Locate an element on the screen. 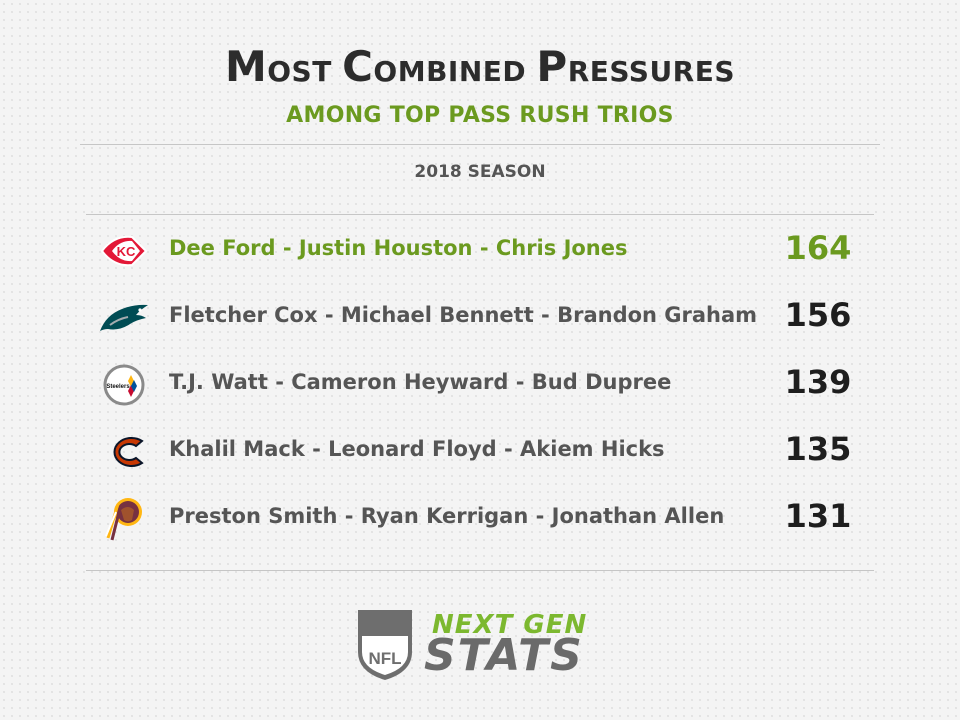 The image size is (960, 720). title-initial-c: C is located at coordinates (358, 66).